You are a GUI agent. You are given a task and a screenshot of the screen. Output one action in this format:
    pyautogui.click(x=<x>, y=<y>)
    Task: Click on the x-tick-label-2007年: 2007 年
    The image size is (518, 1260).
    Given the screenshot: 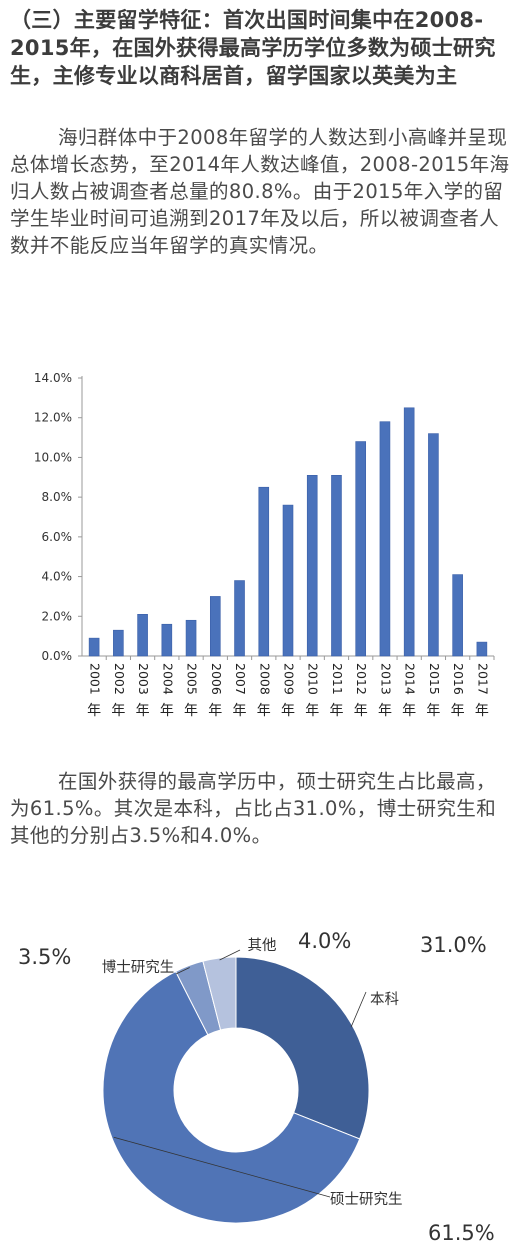 What is the action you would take?
    pyautogui.click(x=241, y=691)
    